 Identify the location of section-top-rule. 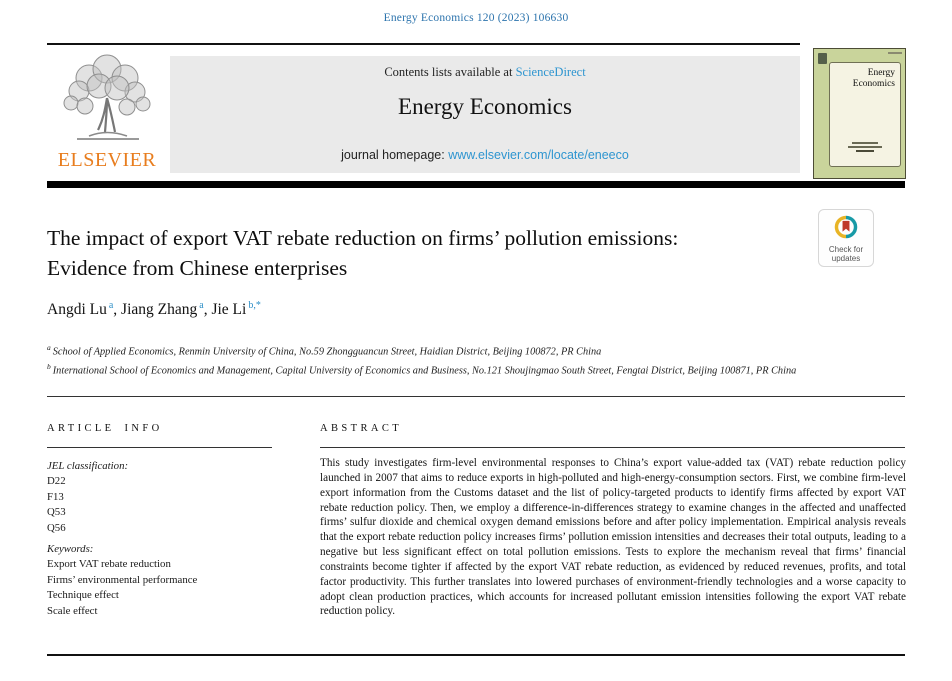
(476, 396).